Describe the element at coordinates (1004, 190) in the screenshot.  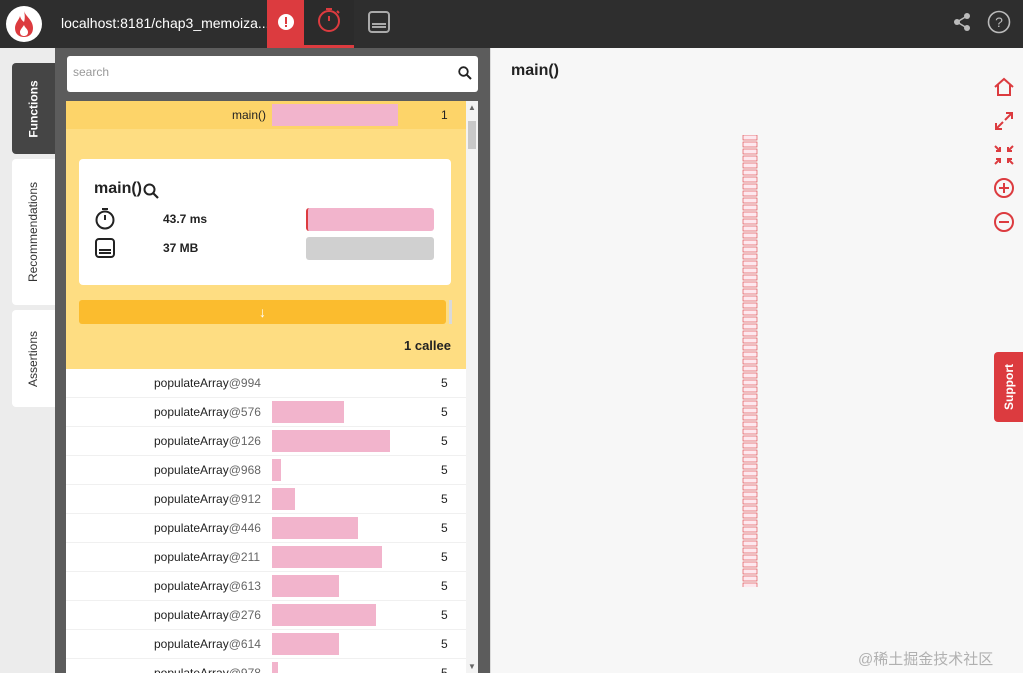
I see `zoom-in-icon` at that location.